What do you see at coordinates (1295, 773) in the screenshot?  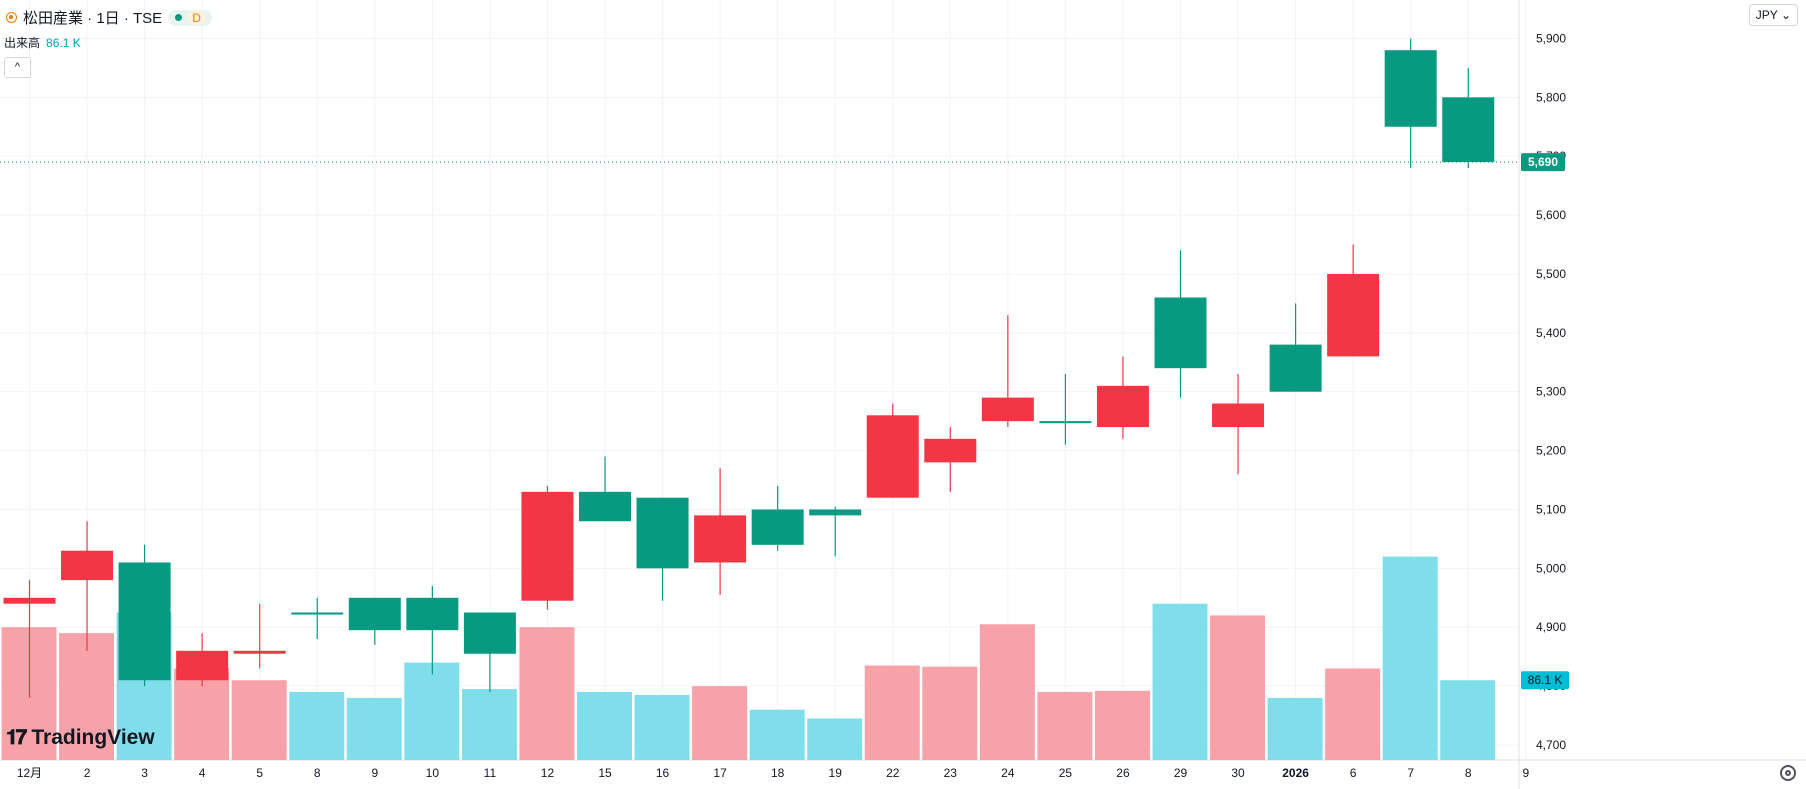 I see `time-tick-label: 2026` at bounding box center [1295, 773].